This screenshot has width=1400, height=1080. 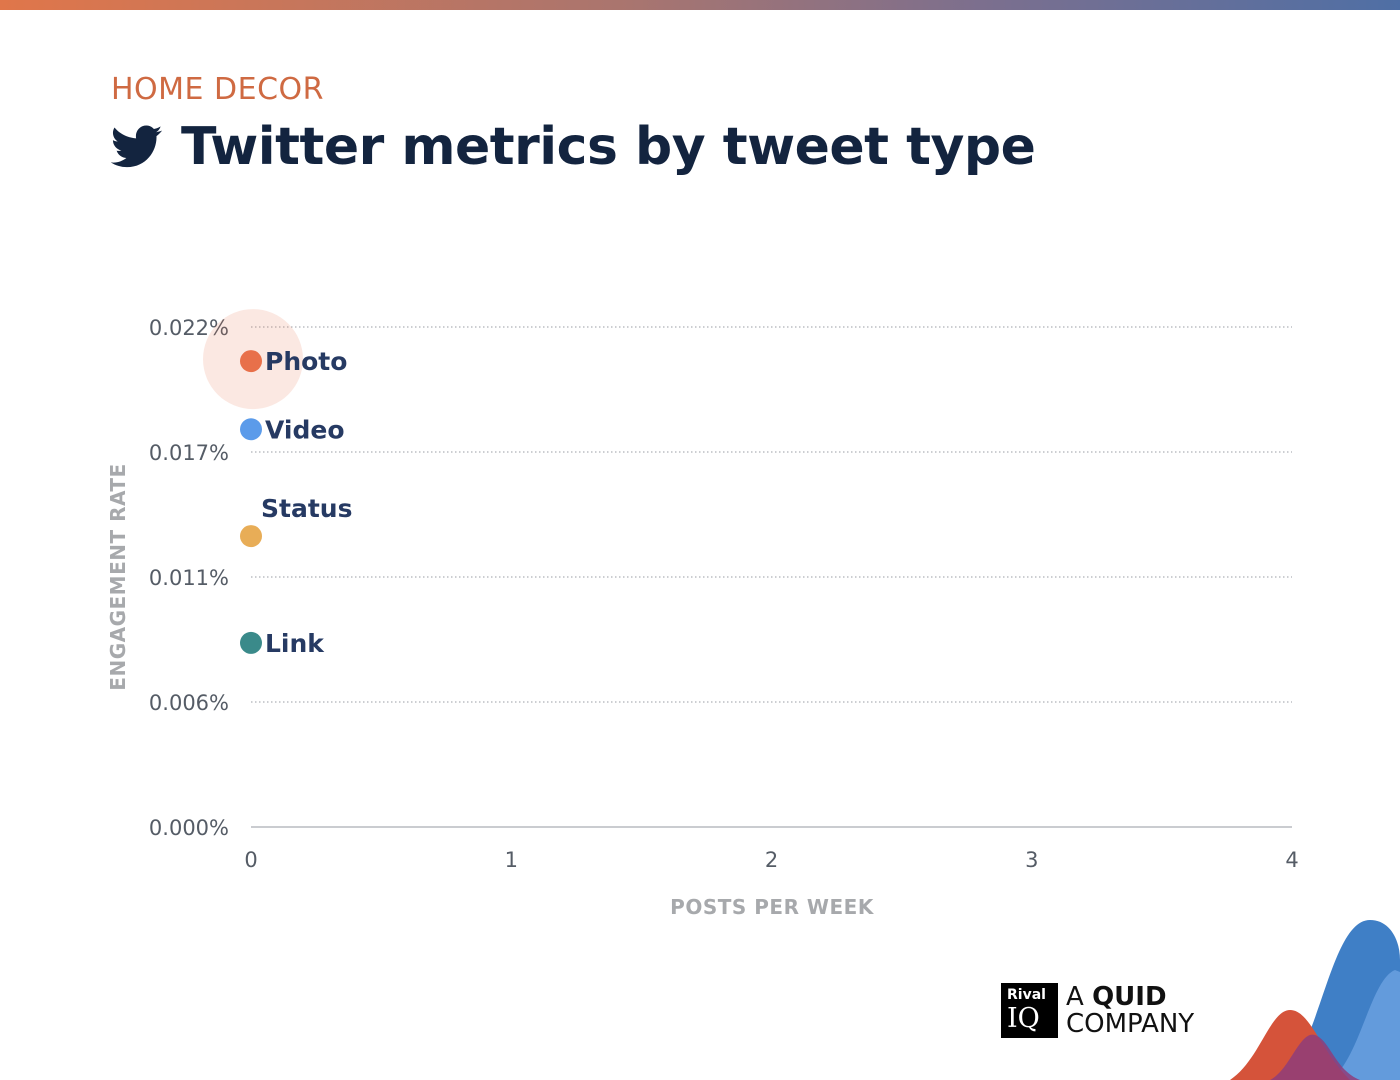 What do you see at coordinates (251, 361) in the screenshot?
I see `data-point-photo` at bounding box center [251, 361].